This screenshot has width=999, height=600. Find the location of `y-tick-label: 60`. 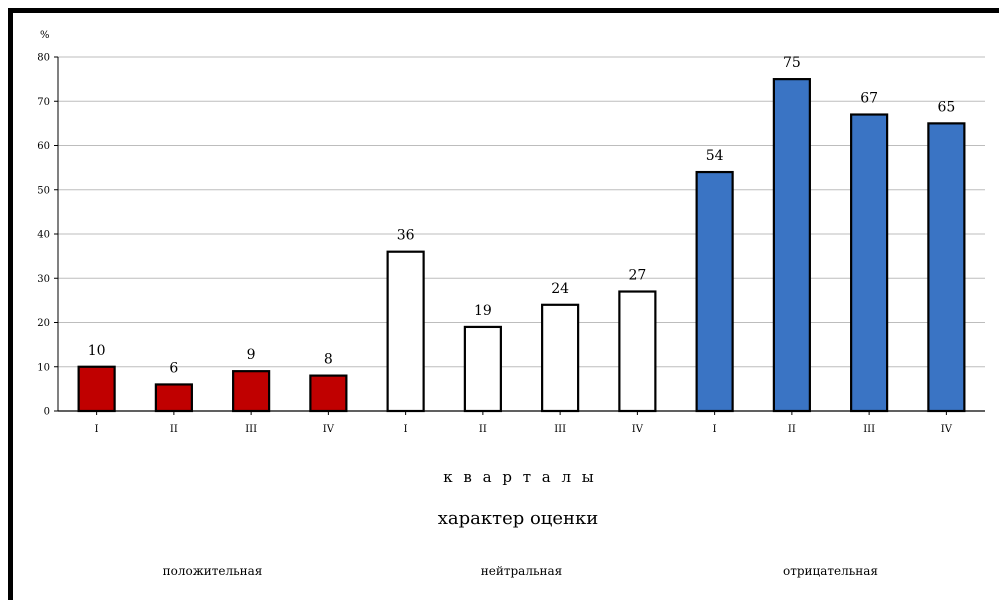

y-tick-label: 60 is located at coordinates (43, 146).